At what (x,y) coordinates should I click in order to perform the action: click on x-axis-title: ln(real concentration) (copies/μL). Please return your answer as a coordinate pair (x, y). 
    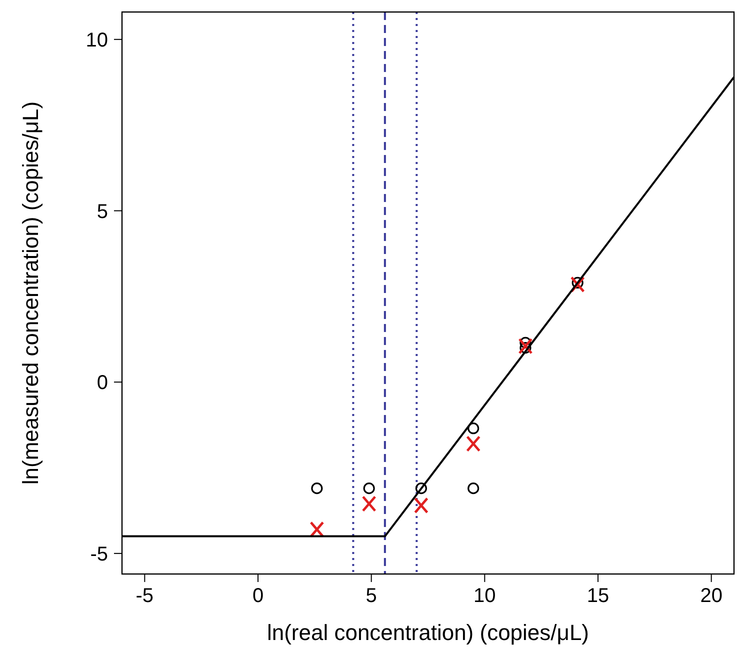
    Looking at the image, I should click on (428, 632).